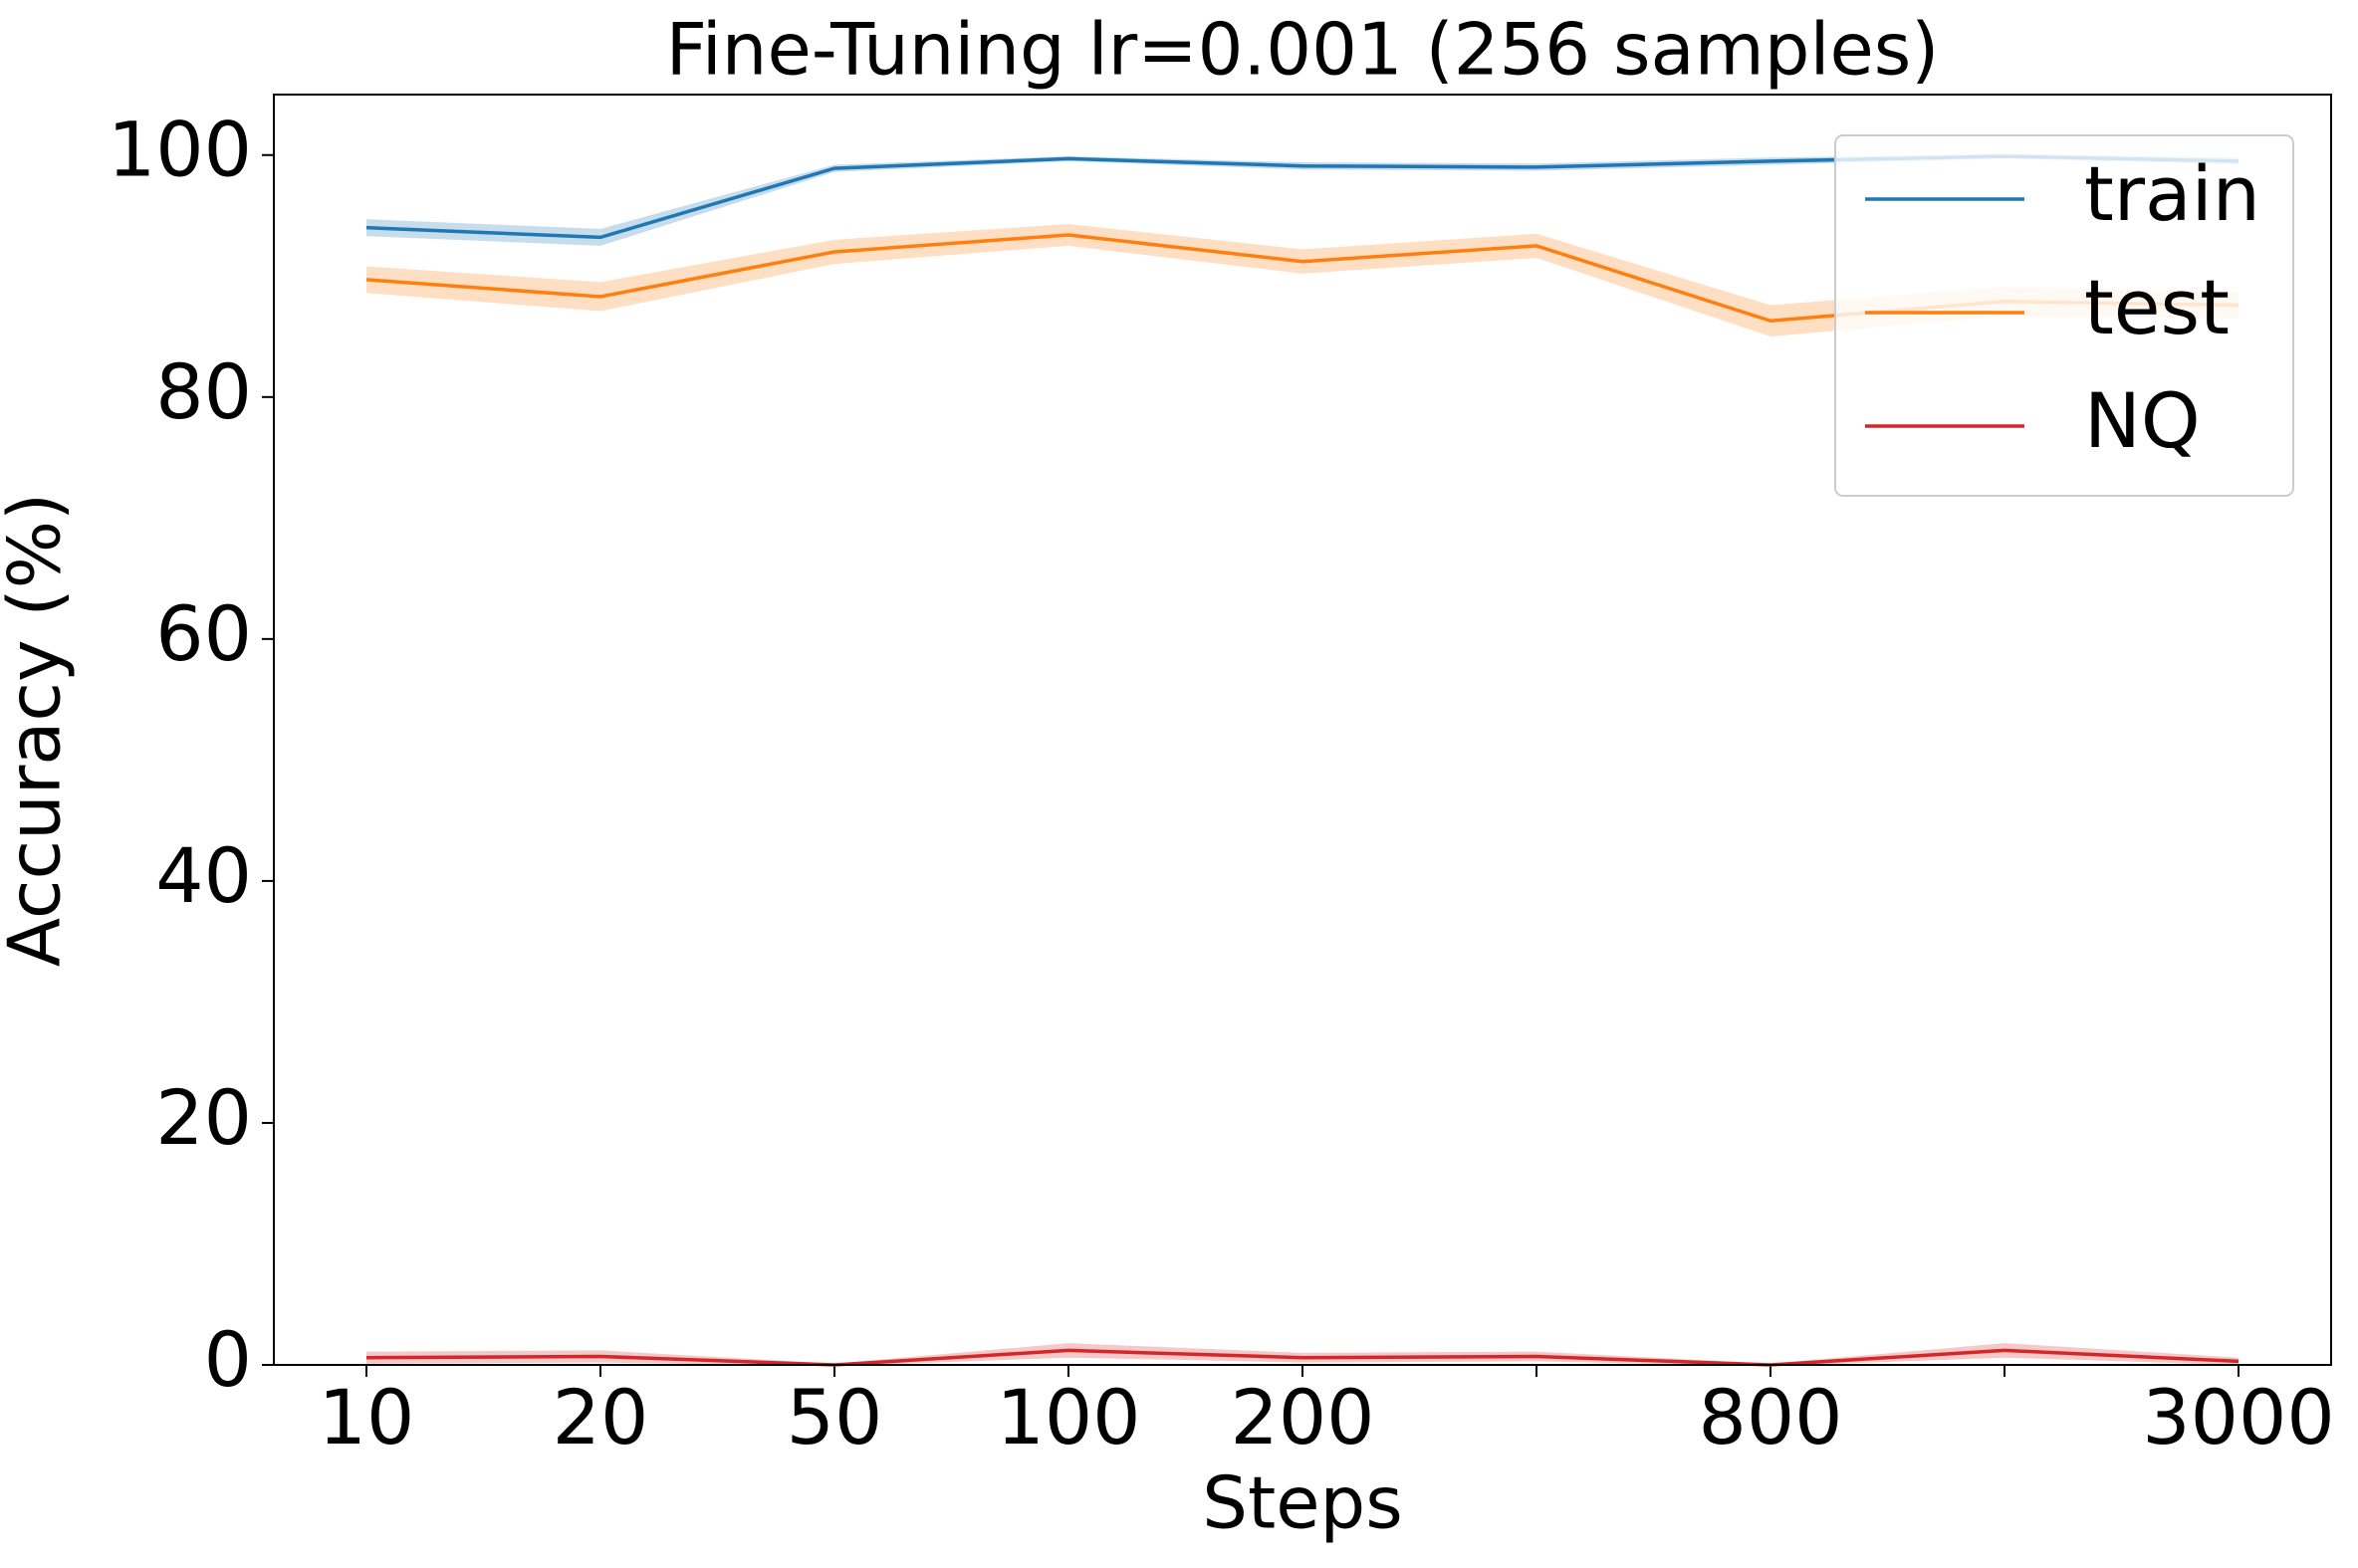 The image size is (2358, 1568). Describe the element at coordinates (1770, 1417) in the screenshot. I see `x-tick-label: 800` at that location.